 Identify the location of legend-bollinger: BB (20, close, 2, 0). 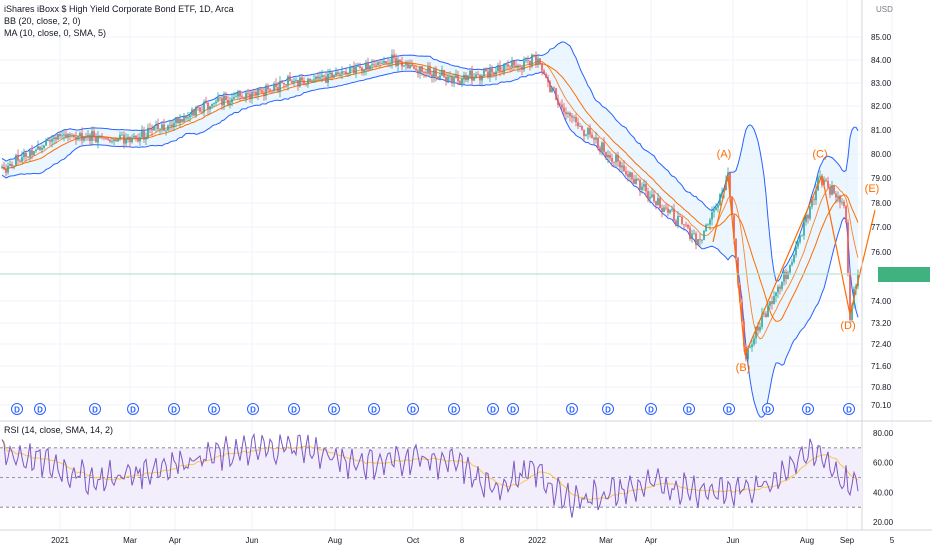
(42, 21).